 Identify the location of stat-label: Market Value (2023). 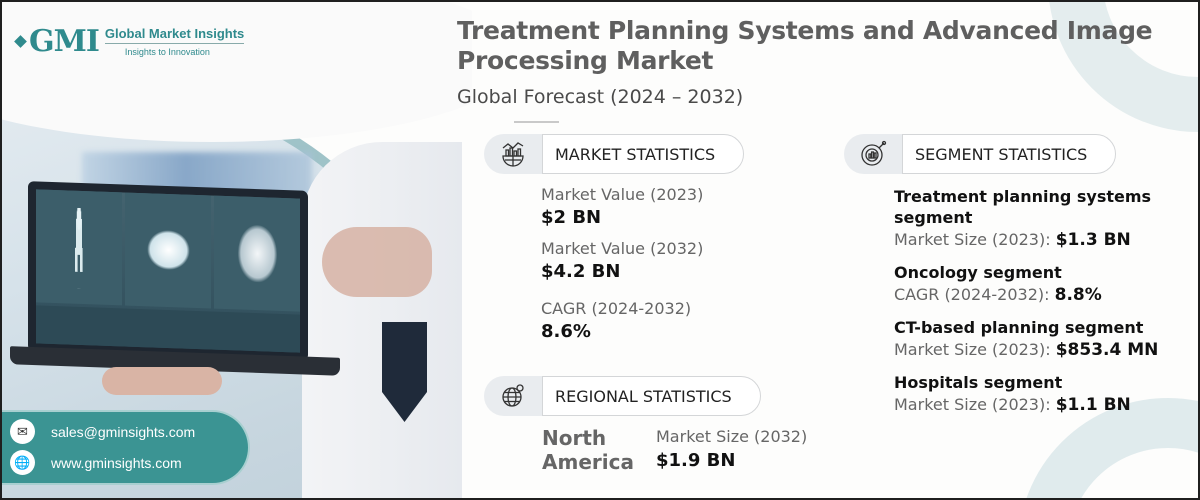
(622, 194).